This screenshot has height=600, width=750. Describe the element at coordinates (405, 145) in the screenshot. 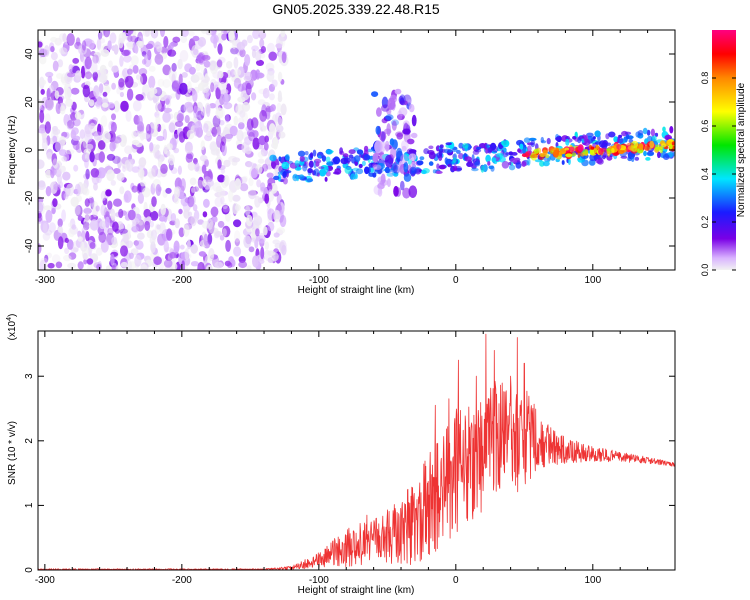

I see `spectrogram-blob-1906` at that location.